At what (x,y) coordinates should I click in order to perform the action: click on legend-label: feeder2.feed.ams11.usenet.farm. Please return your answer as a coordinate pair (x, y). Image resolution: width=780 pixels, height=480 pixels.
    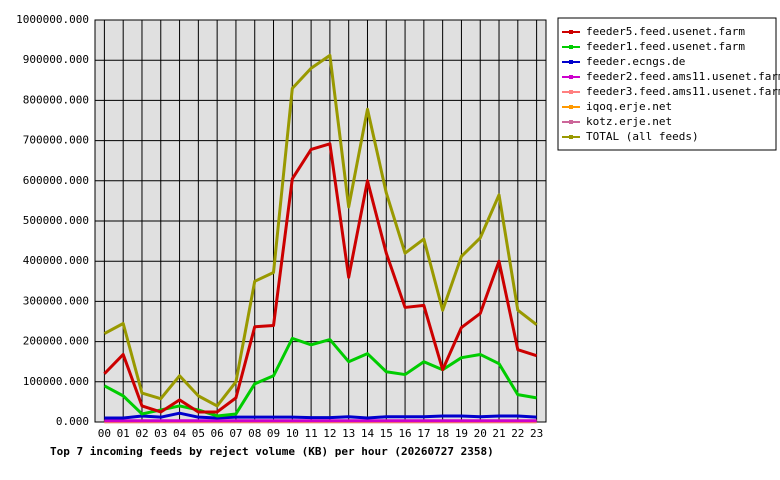
    Looking at the image, I should click on (683, 76).